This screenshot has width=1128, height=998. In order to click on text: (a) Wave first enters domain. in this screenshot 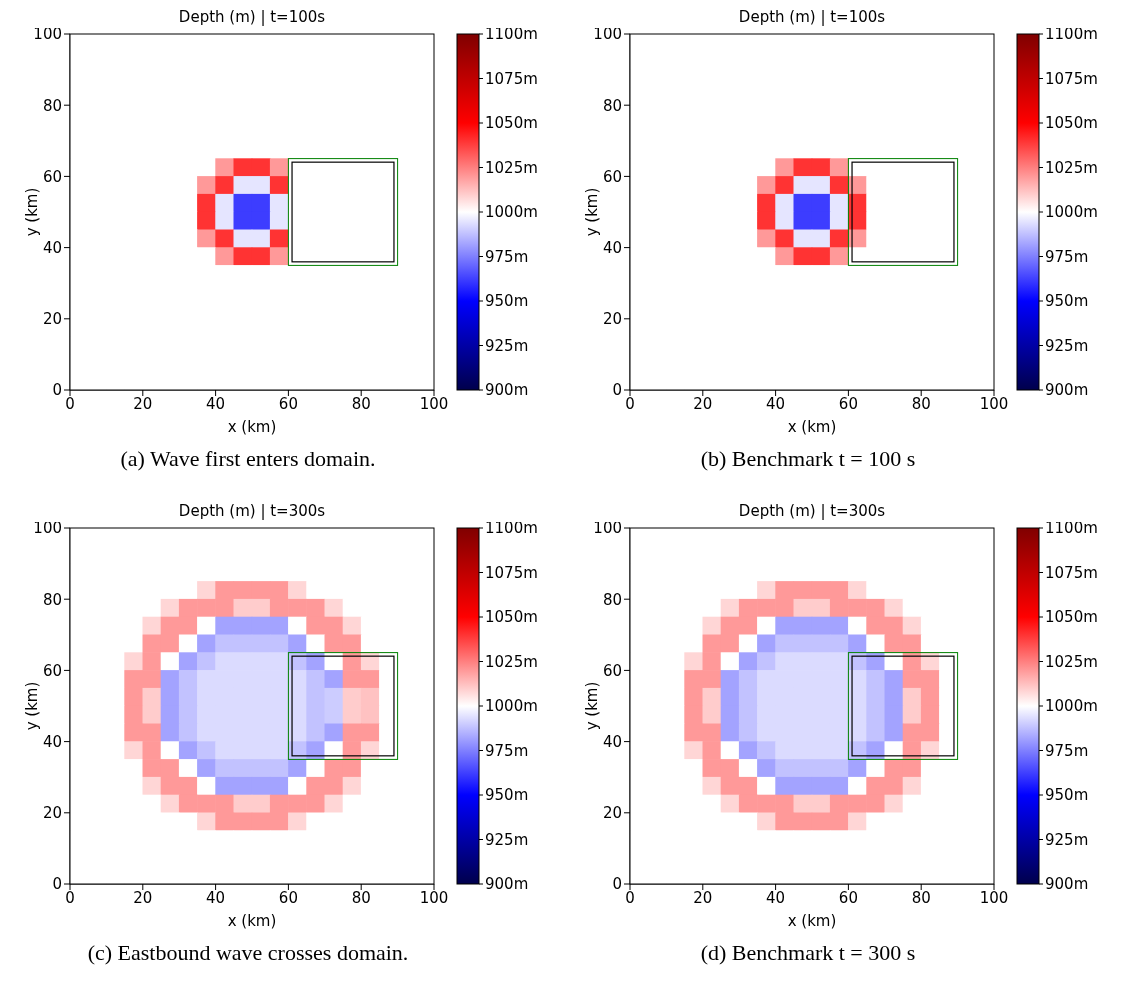, I will do `click(248, 459)`.